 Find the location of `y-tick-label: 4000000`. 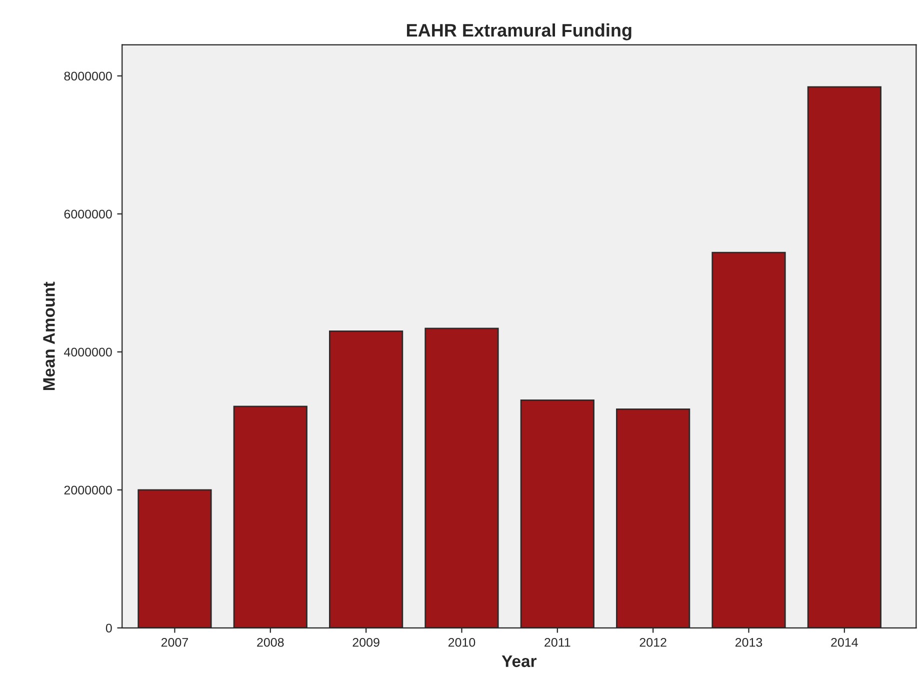

y-tick-label: 4000000 is located at coordinates (88, 352).